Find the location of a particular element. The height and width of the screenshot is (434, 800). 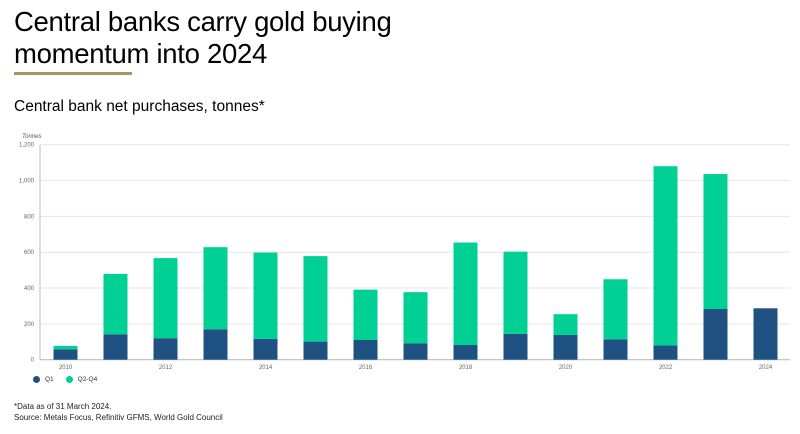

x-tick-label: 2010 is located at coordinates (66, 368).